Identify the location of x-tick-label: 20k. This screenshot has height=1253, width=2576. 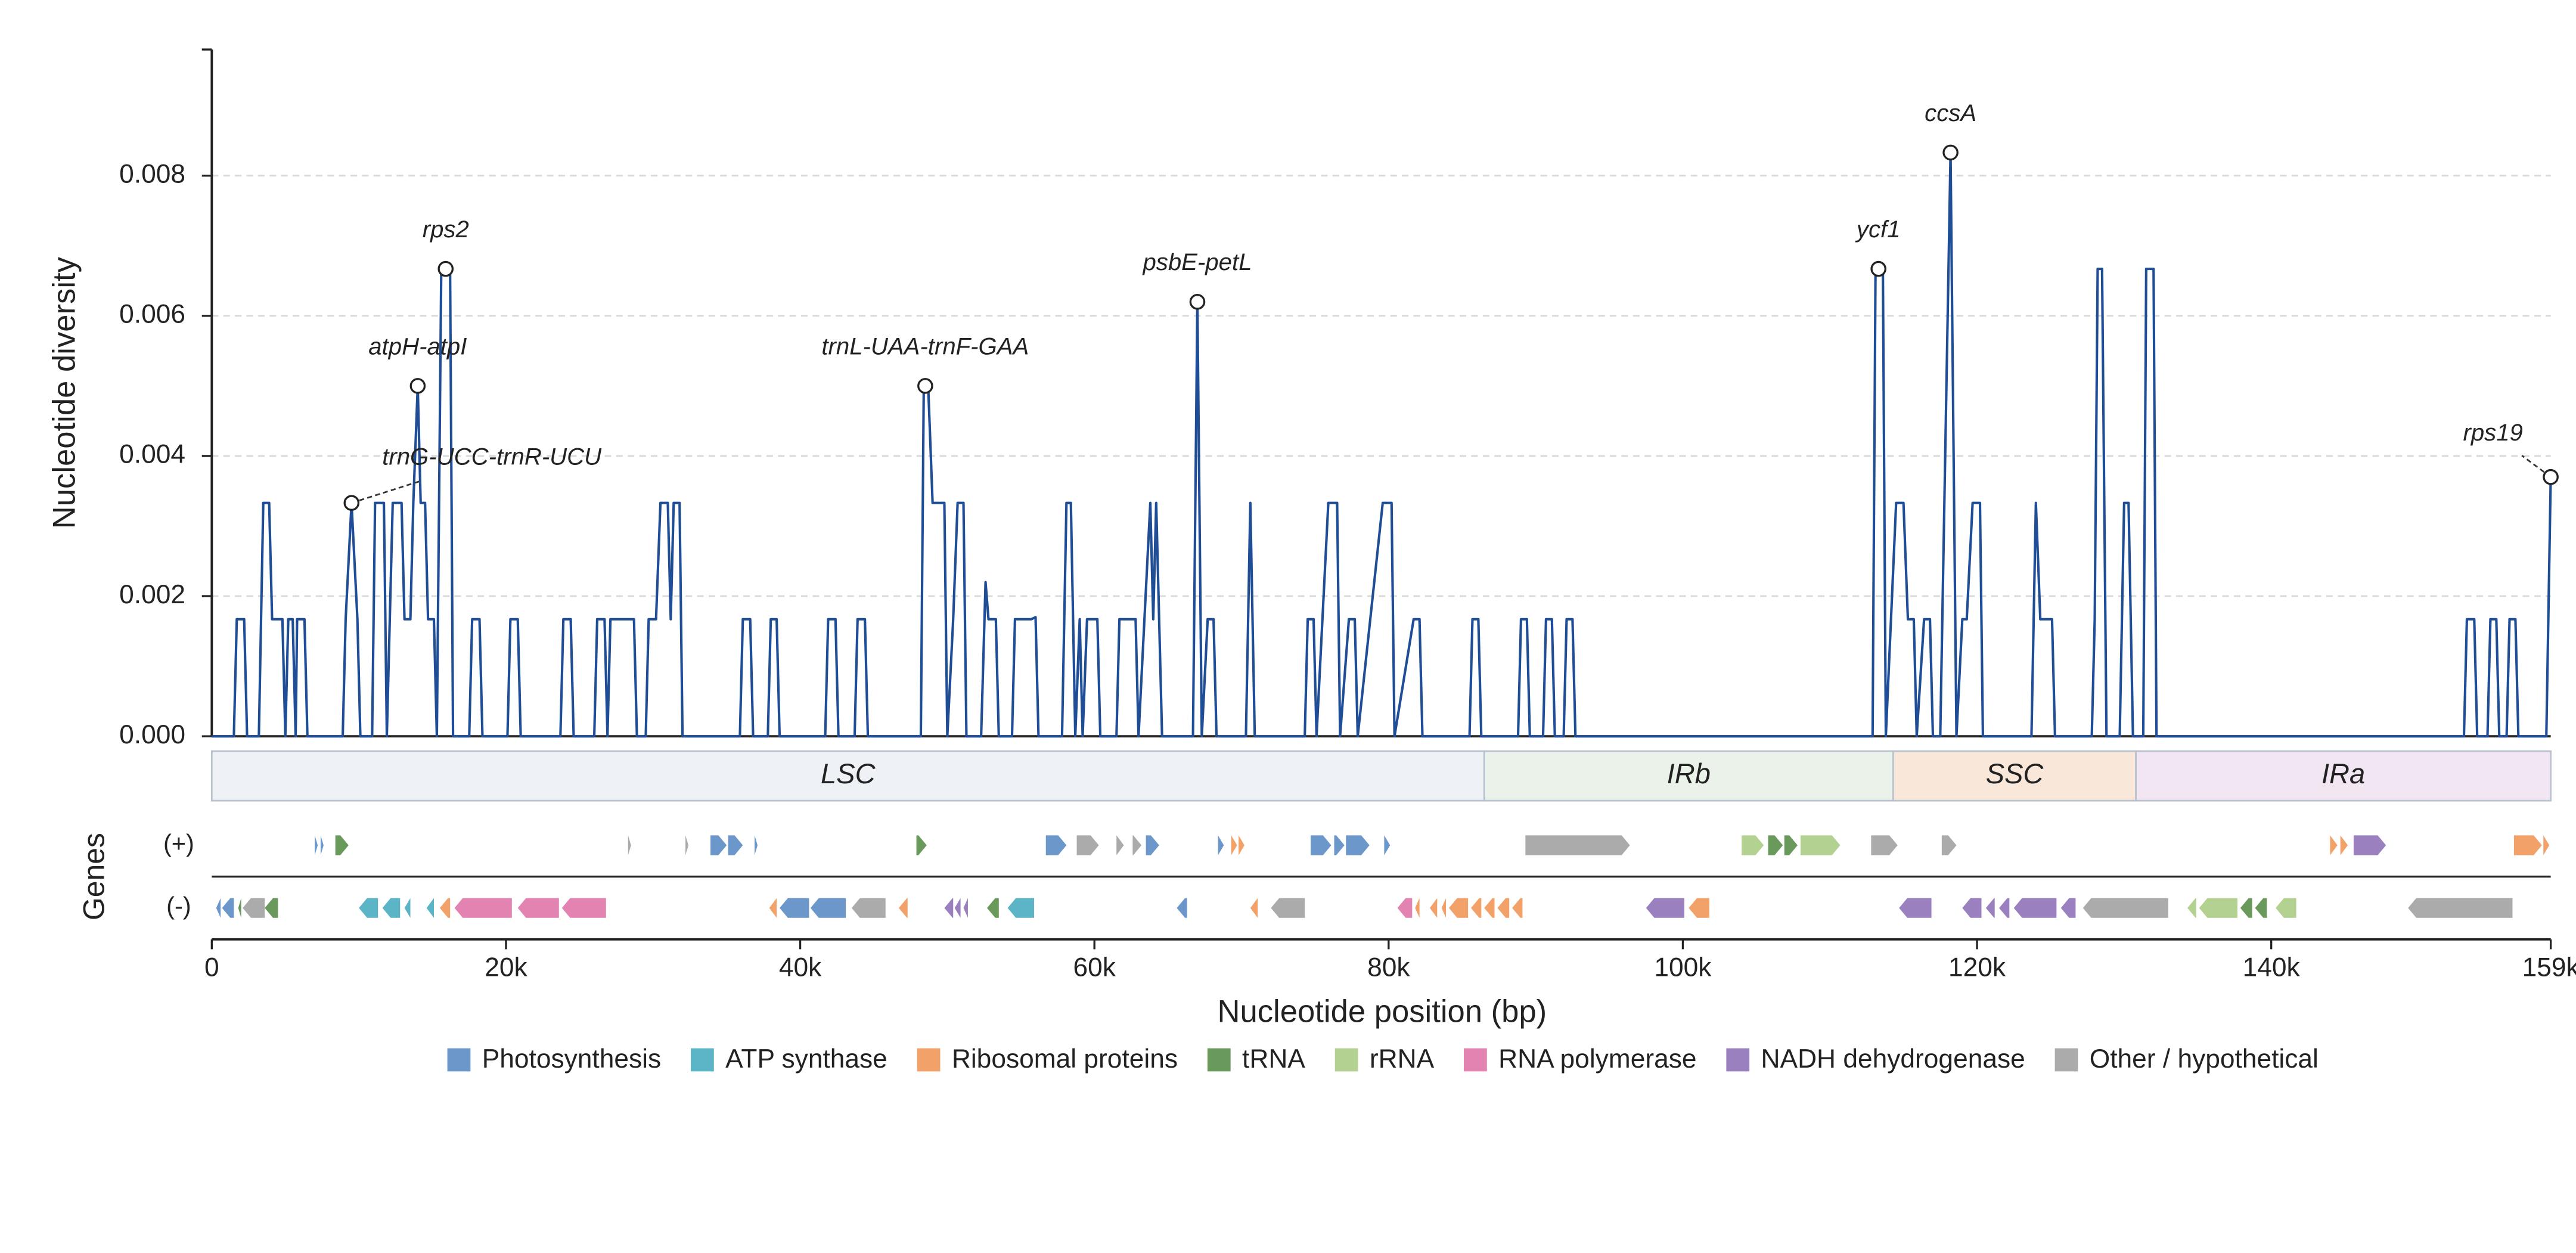
(506, 967).